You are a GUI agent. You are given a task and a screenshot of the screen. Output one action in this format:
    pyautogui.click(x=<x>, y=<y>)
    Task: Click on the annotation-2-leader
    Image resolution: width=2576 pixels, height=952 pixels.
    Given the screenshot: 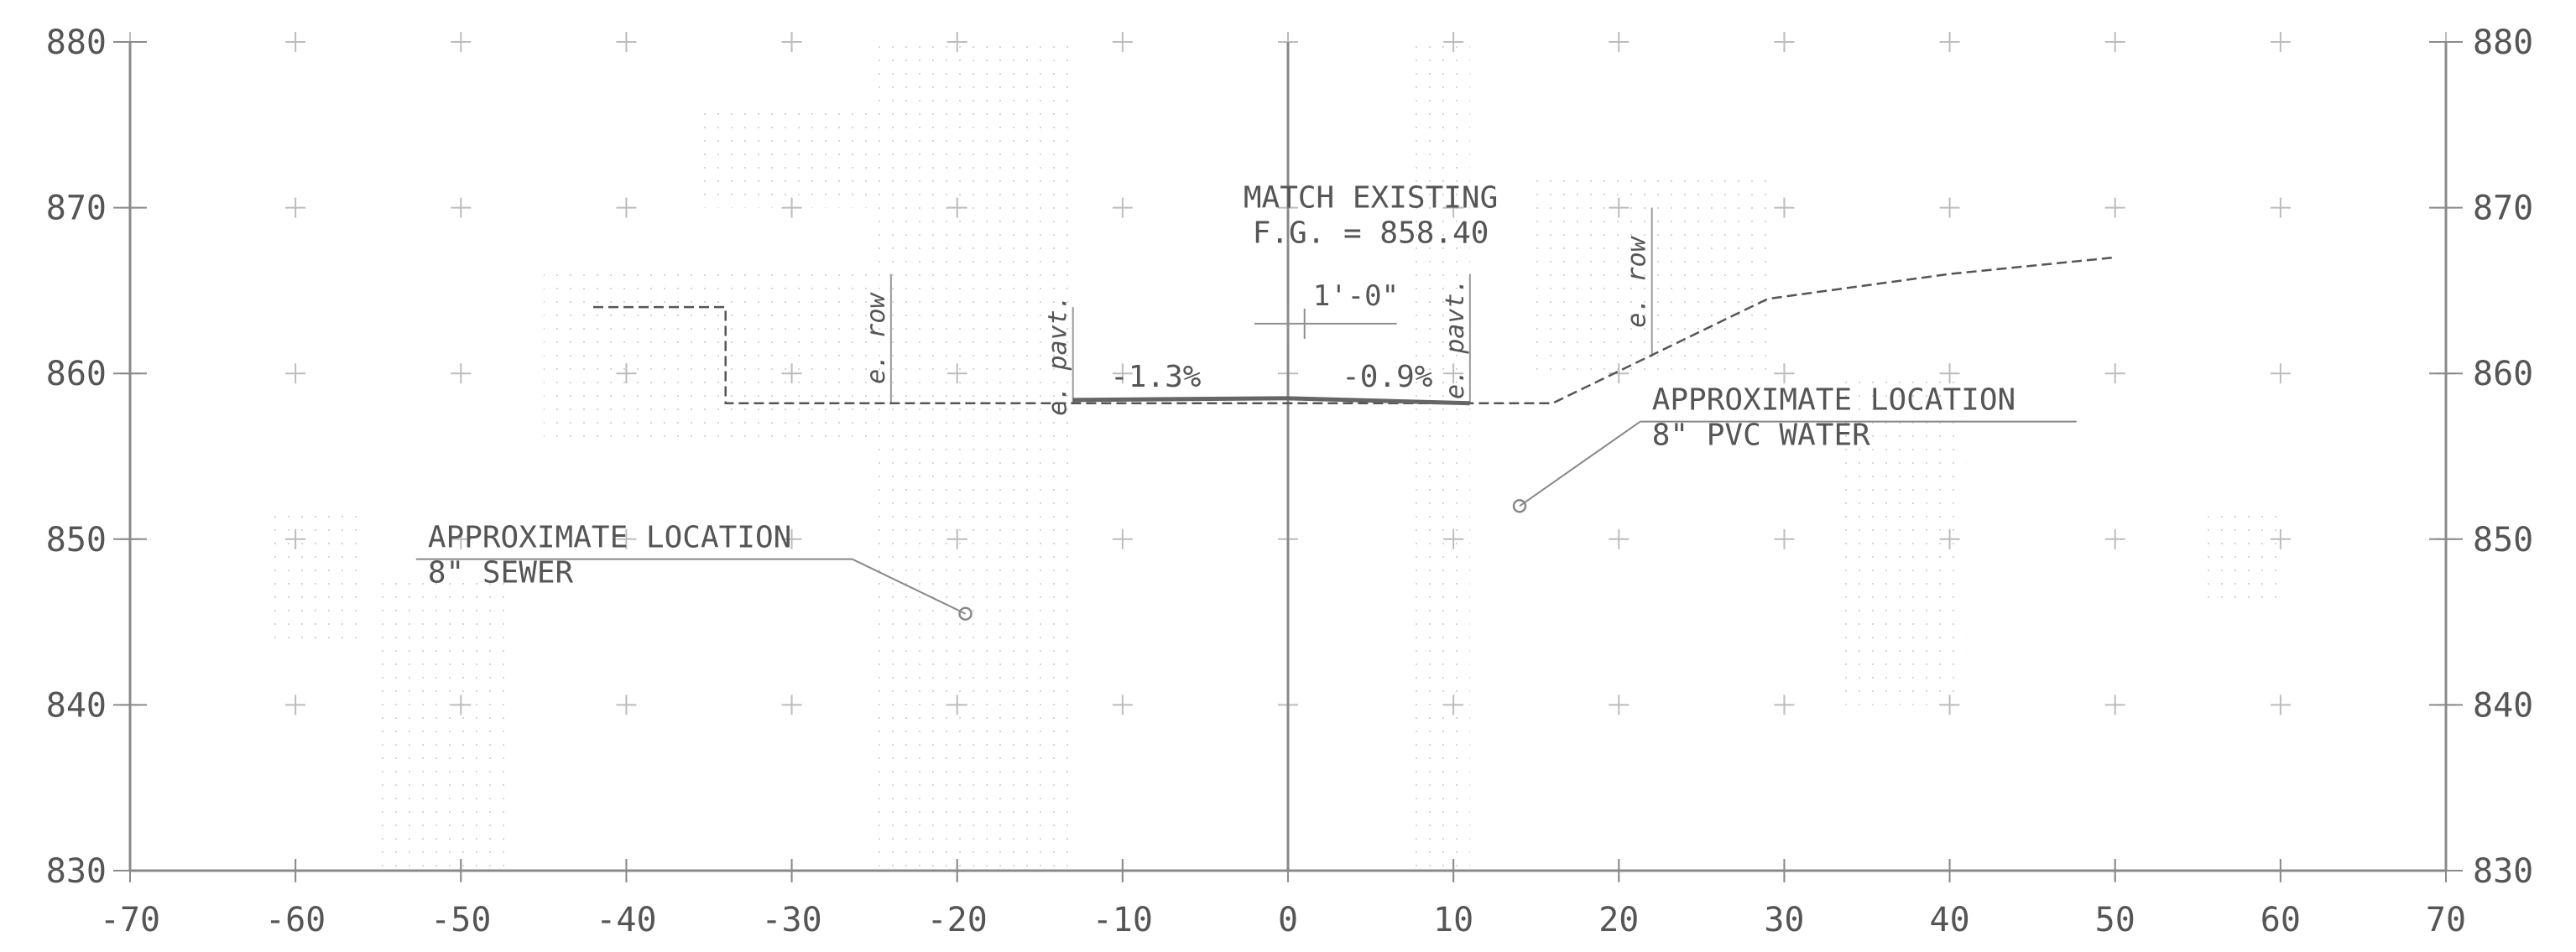 What is the action you would take?
    pyautogui.click(x=1580, y=464)
    